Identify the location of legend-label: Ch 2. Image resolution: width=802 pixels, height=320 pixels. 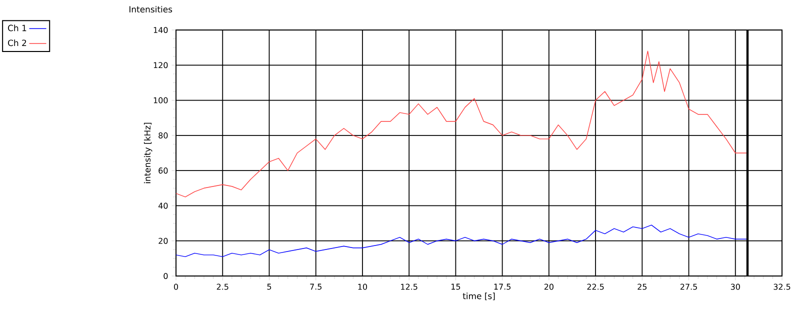
(17, 43).